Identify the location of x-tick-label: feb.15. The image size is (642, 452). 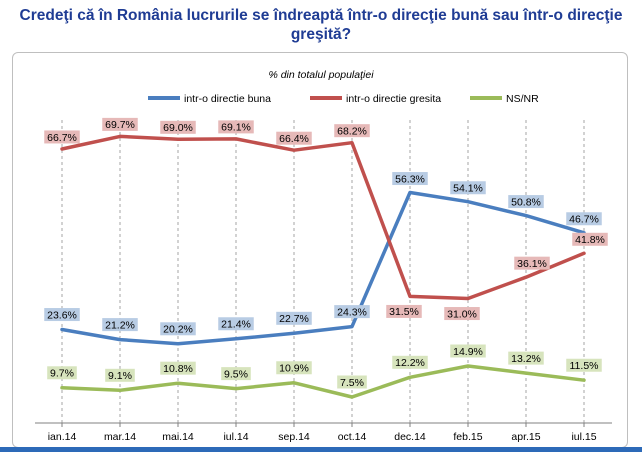
(467, 437).